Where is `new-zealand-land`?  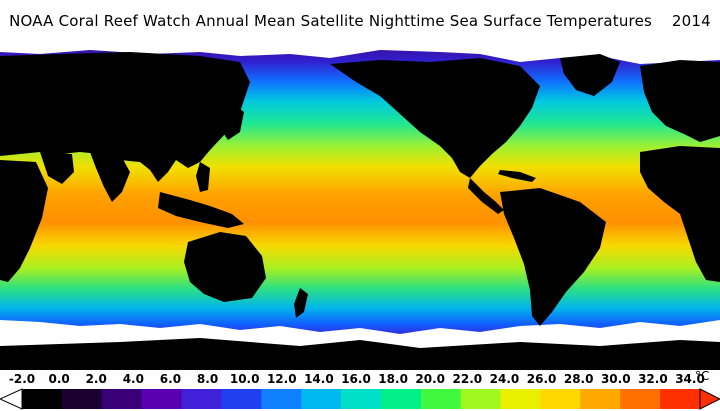
new-zealand-land is located at coordinates (301, 303).